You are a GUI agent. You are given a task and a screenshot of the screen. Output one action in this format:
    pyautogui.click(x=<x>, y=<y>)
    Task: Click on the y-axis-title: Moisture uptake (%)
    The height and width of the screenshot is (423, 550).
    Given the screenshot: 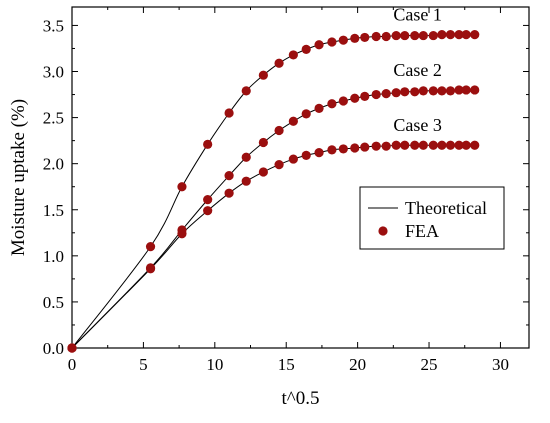 What is the action you would take?
    pyautogui.click(x=18, y=177)
    